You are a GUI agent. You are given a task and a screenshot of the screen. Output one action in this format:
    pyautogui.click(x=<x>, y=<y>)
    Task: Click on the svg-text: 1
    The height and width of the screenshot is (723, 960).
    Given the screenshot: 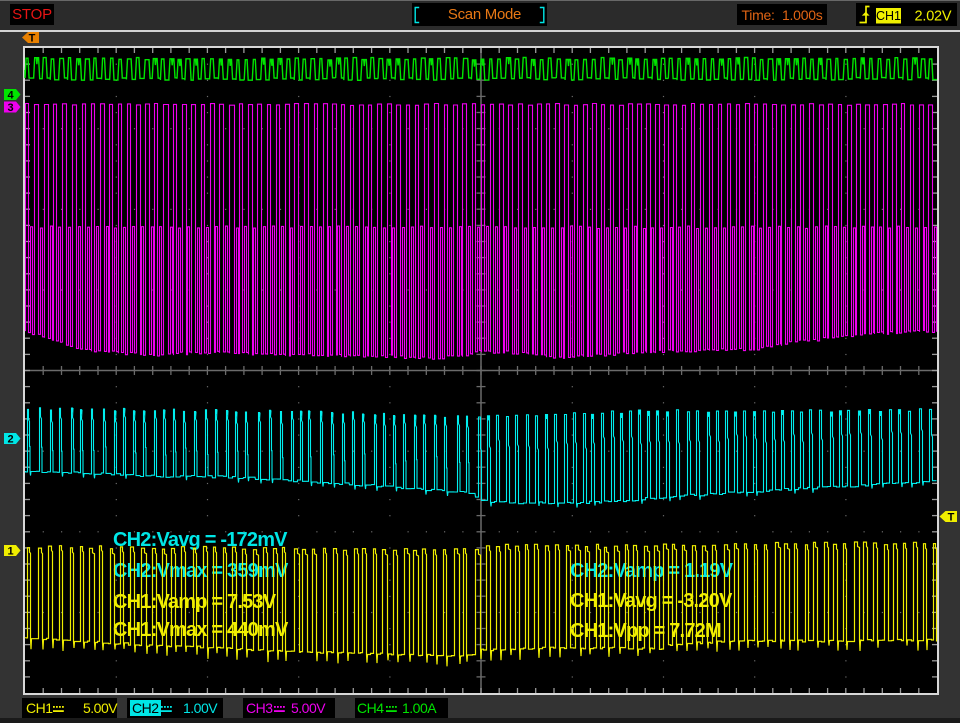 What is the action you would take?
    pyautogui.click(x=10, y=552)
    